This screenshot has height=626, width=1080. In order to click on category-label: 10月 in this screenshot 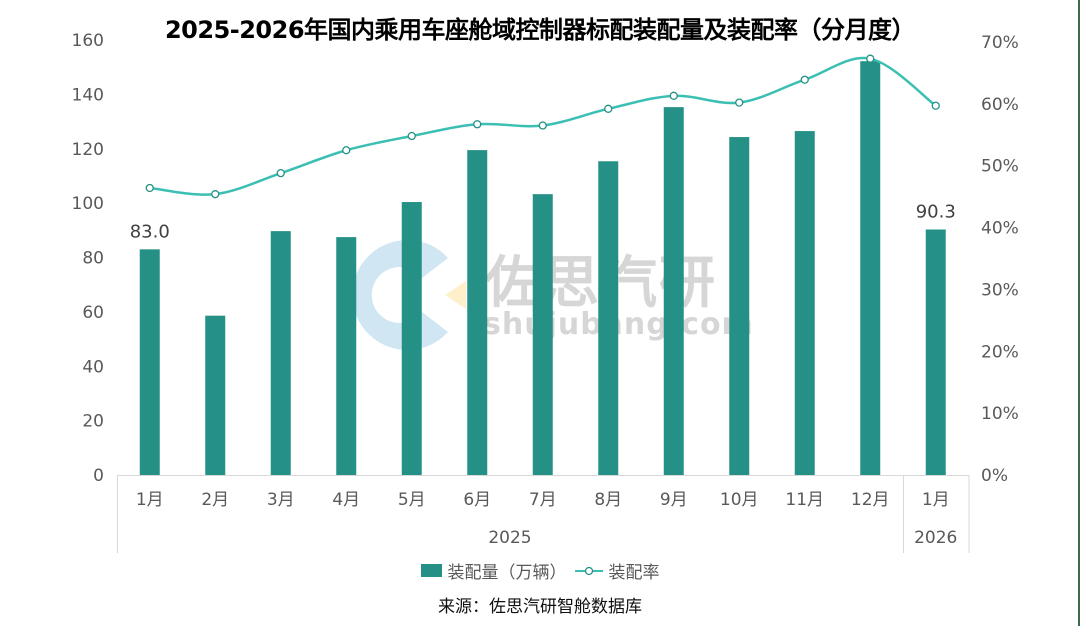, I will do `click(739, 500)`.